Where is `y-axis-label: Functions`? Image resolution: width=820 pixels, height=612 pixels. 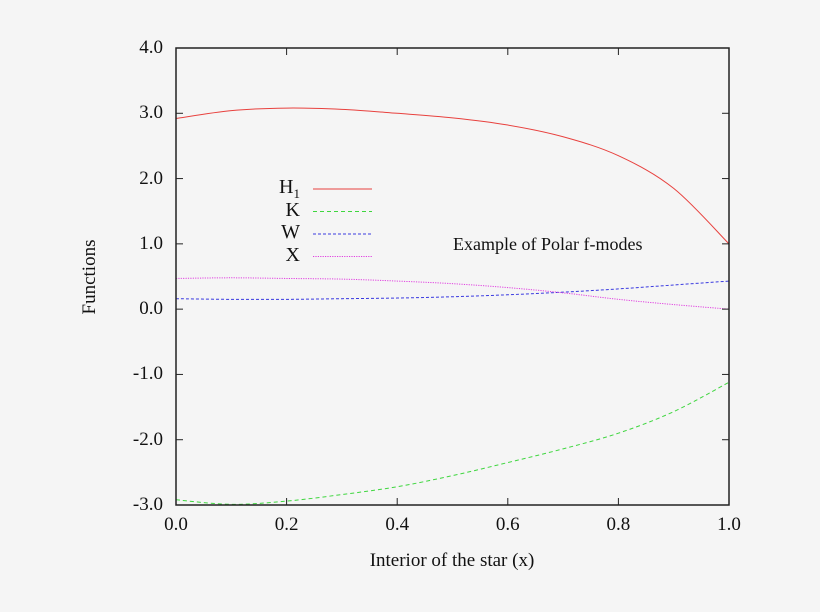 y-axis-label: Functions is located at coordinates (89, 277).